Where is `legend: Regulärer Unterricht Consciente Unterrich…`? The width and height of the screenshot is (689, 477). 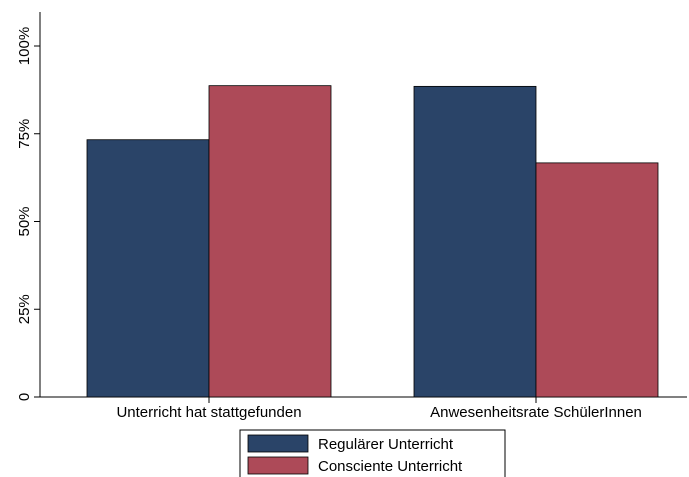 legend: Regulärer Unterricht Consciente Unterrich… is located at coordinates (372, 453).